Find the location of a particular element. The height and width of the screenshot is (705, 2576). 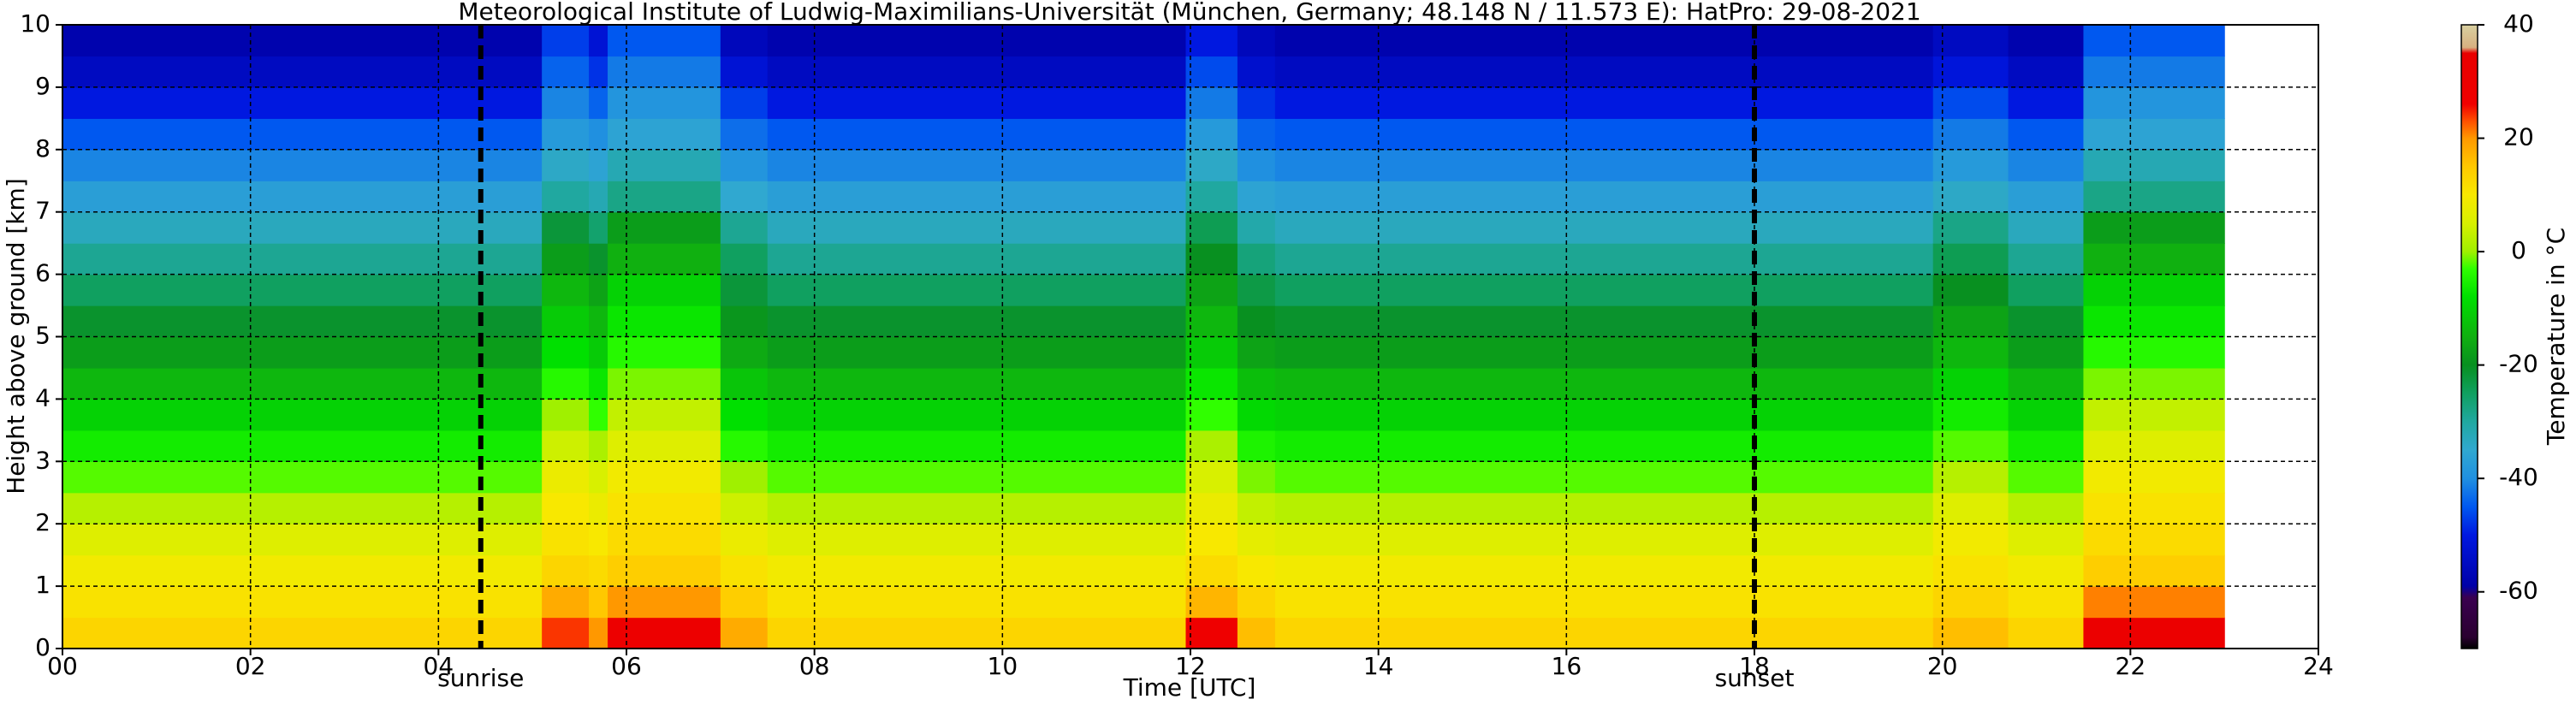

y-tick-label: 3 is located at coordinates (42, 460).